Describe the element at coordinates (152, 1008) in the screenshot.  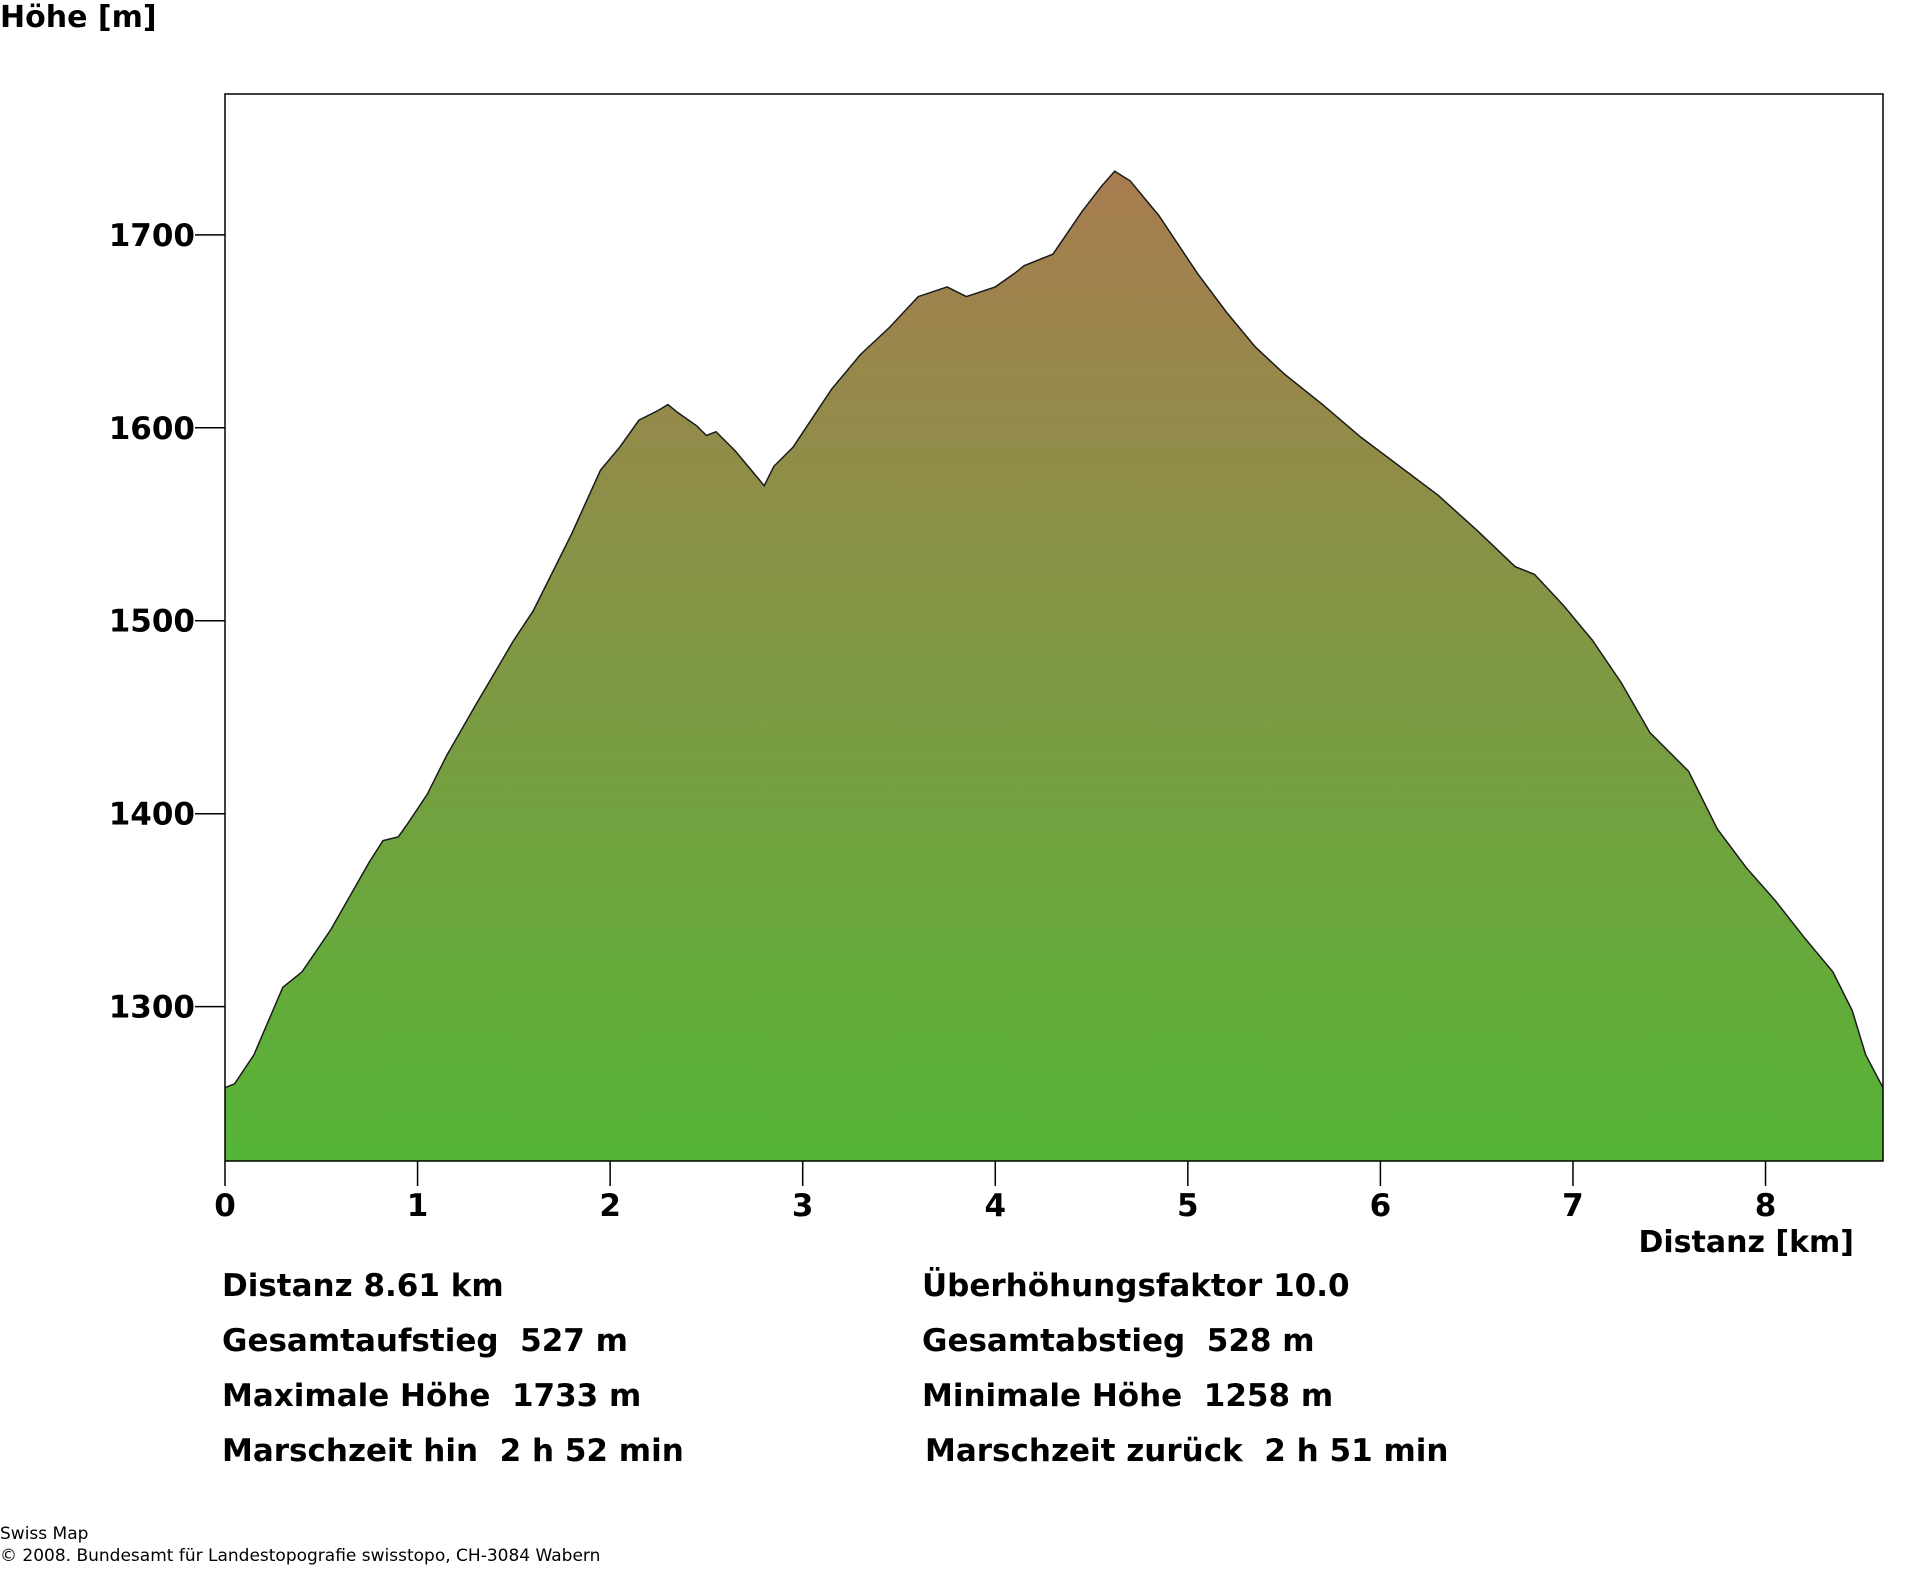
I see `y-tick-label: 1300` at that location.